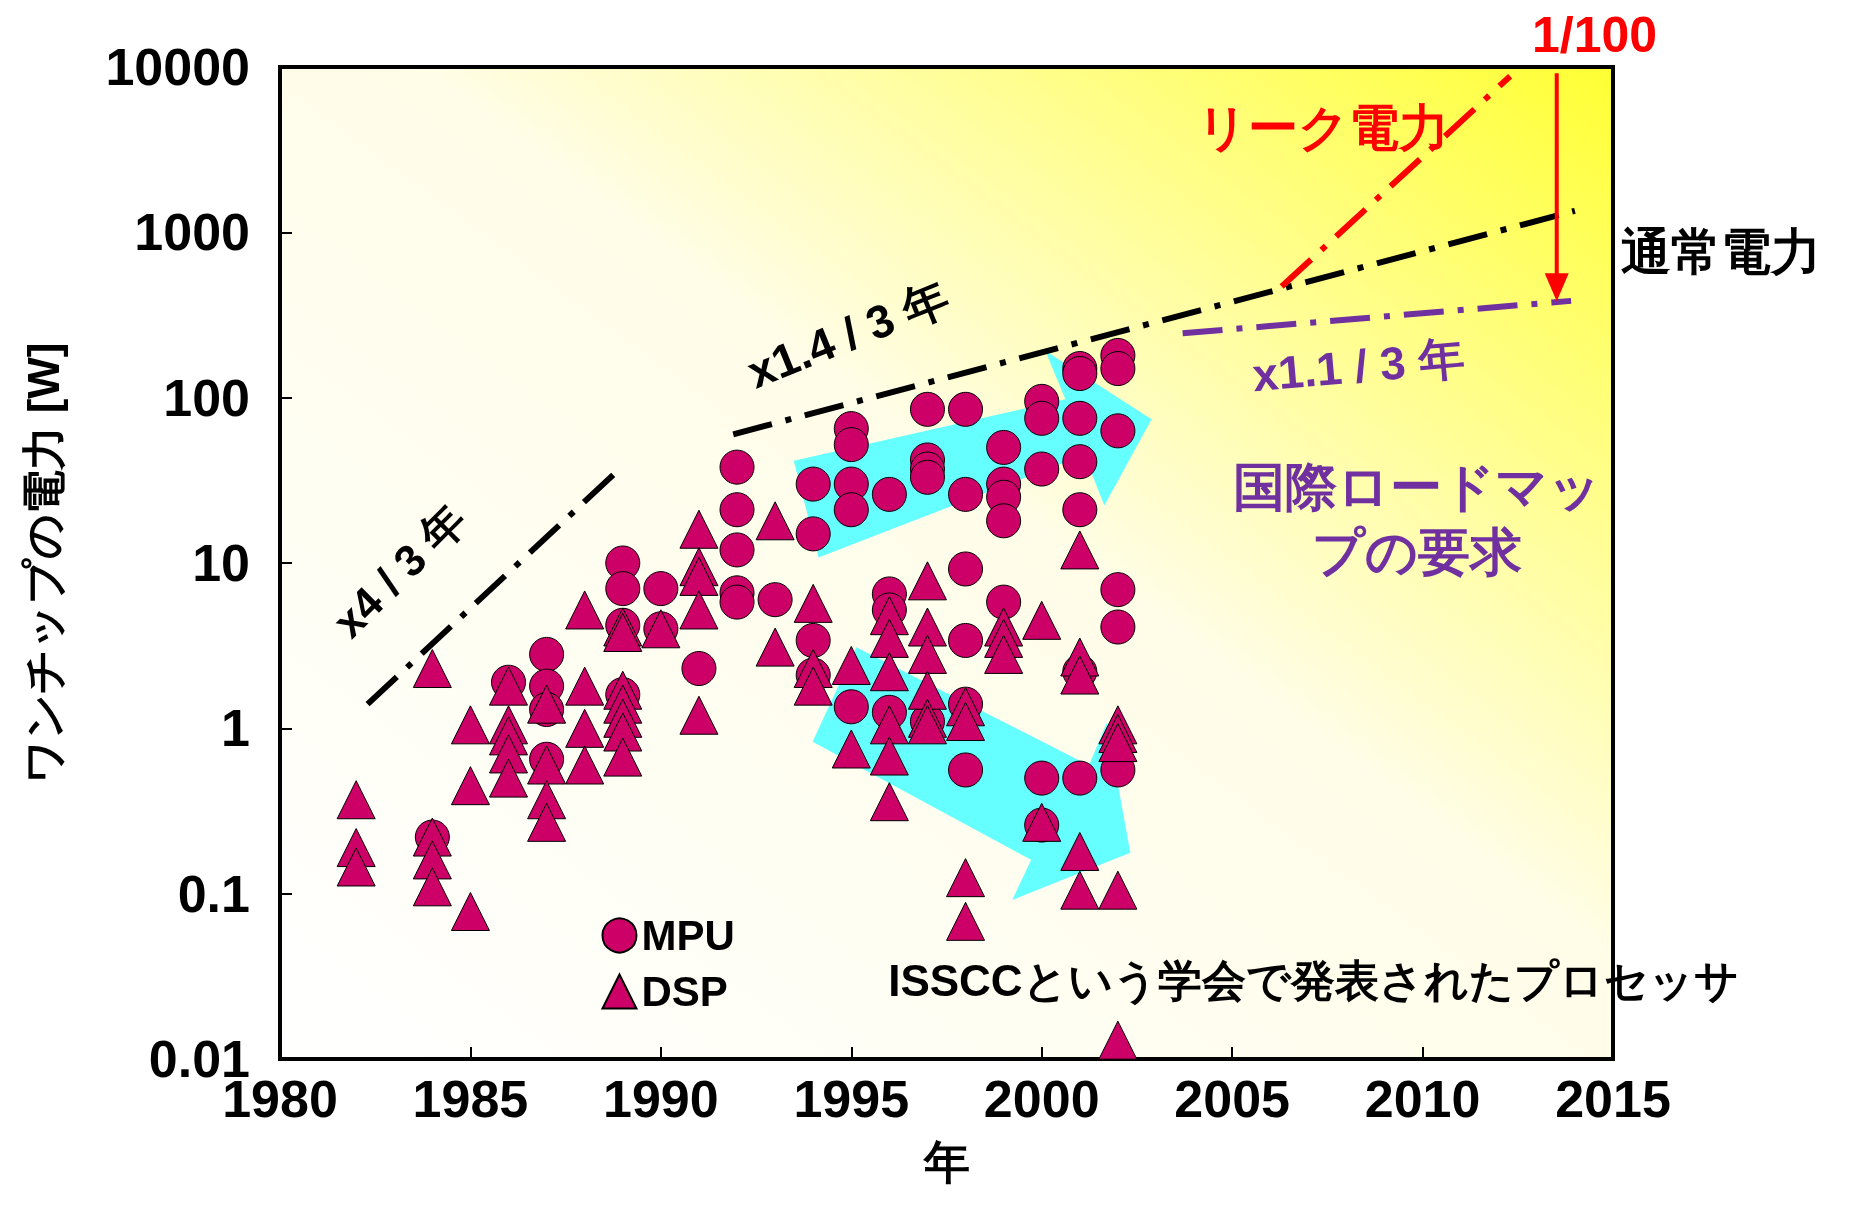 Image resolution: width=1852 pixels, height=1209 pixels. What do you see at coordinates (1322, 127) in the screenshot?
I see `annotation: リーク電力` at bounding box center [1322, 127].